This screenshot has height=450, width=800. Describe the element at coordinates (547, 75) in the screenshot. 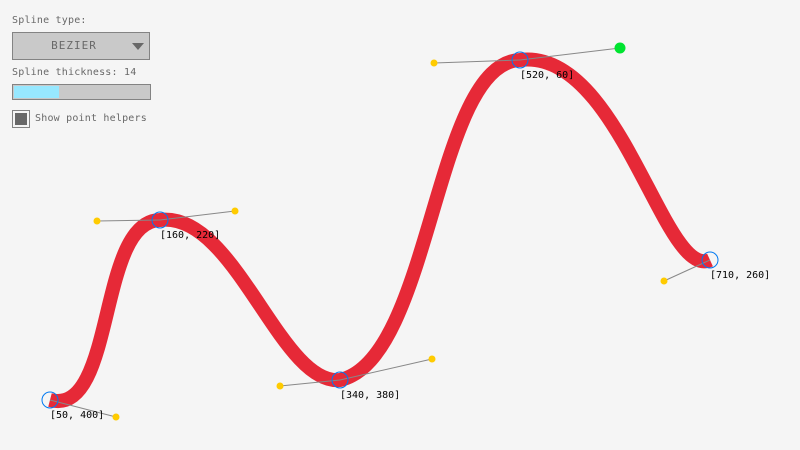

I see `point-label: [520, 60]` at that location.